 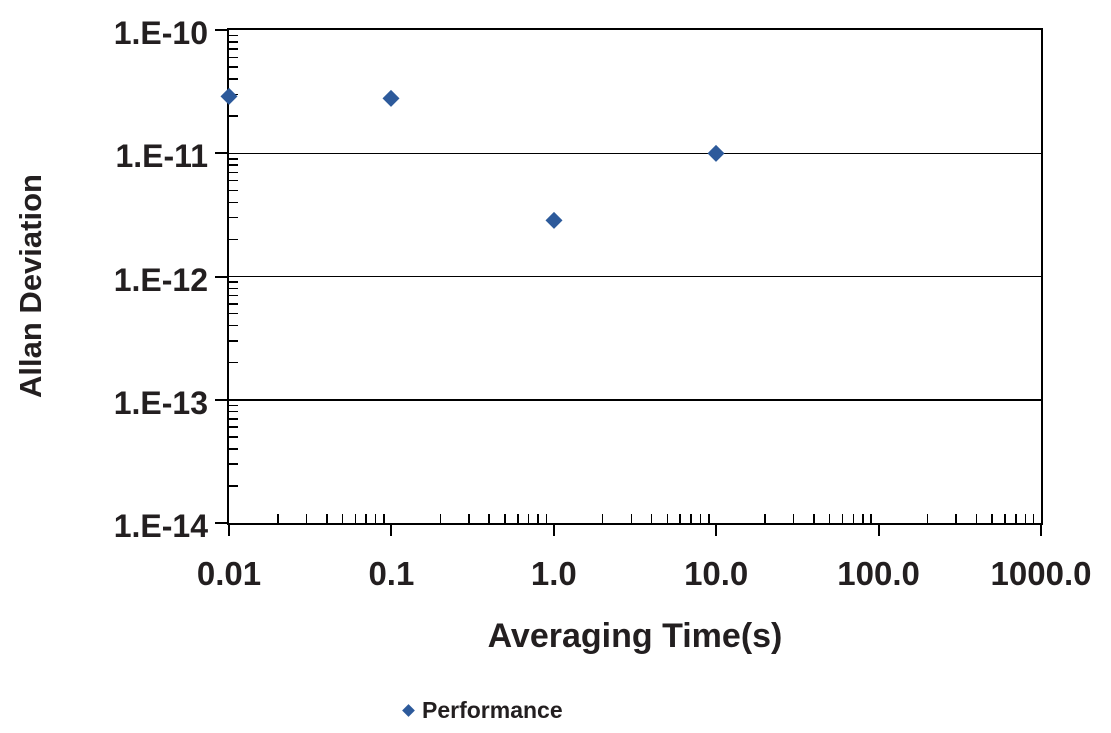 I want to click on x-tick-label: 0.01, so click(x=229, y=573).